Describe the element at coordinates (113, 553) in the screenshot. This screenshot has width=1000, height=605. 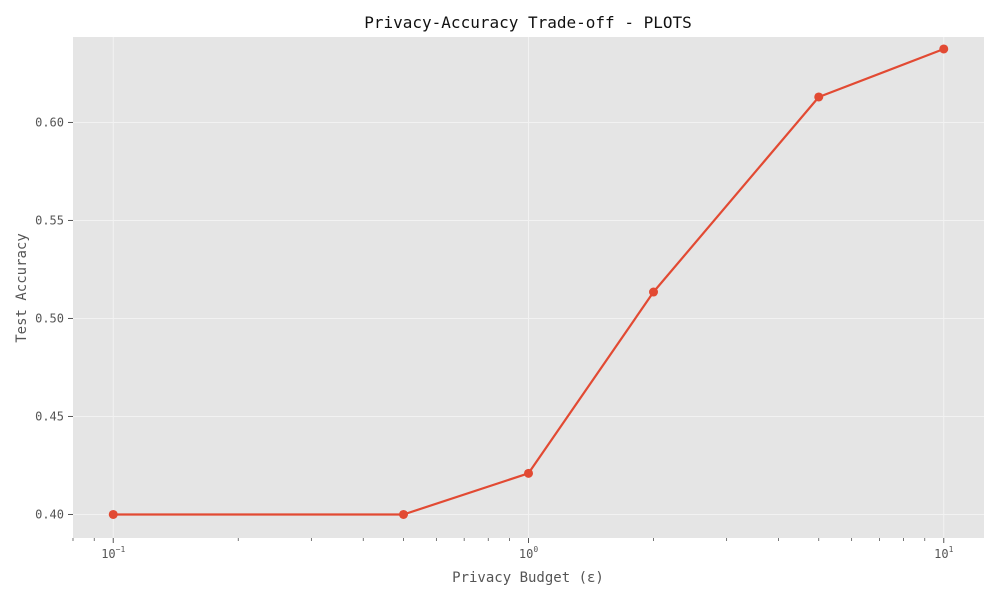
I see `x-tick-label: 10⁻¹` at that location.